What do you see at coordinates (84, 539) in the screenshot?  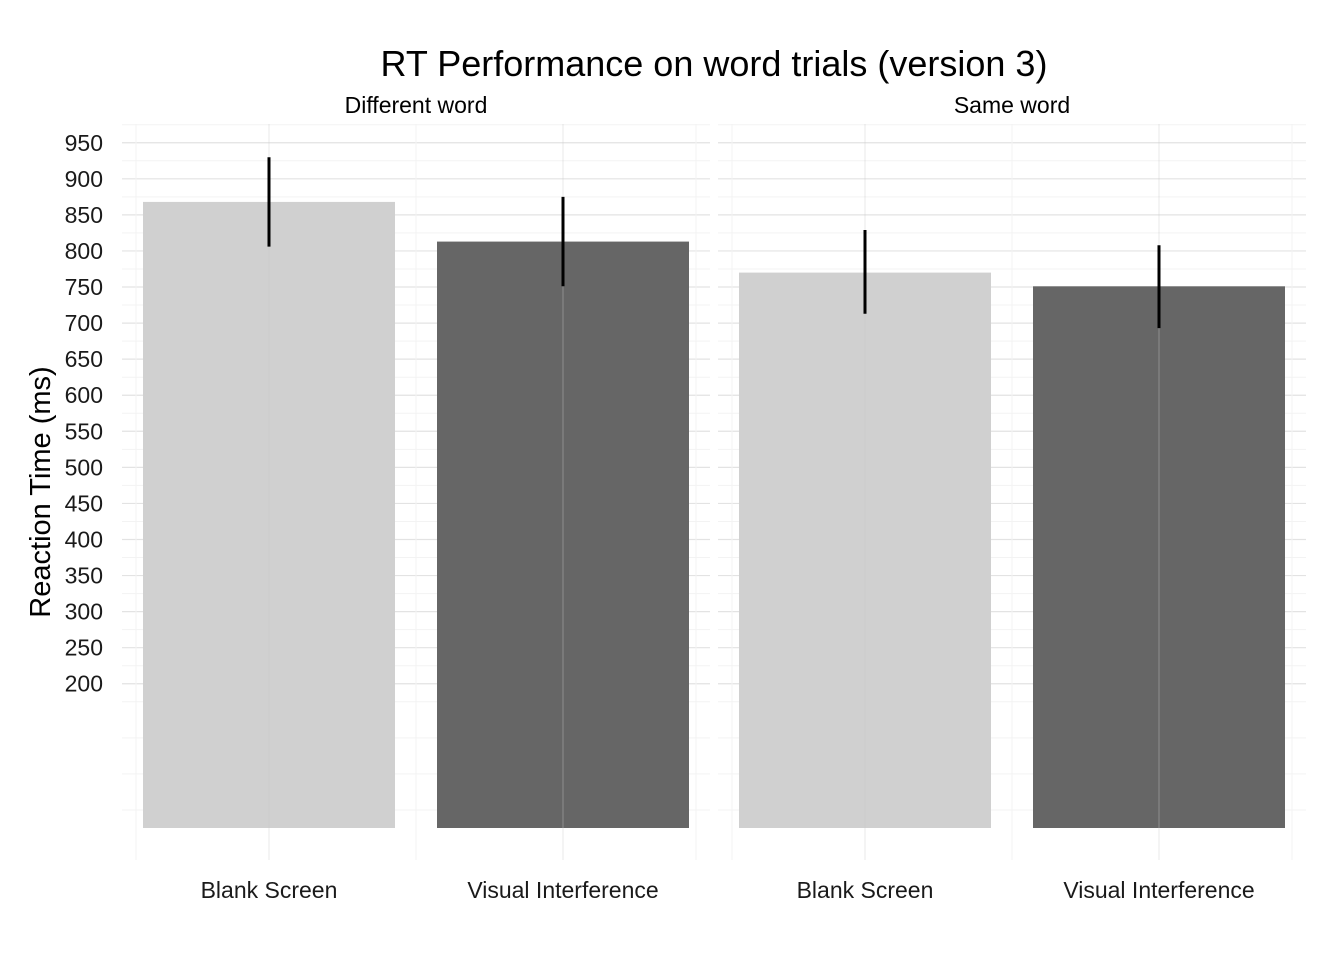 I see `y-tick-label: 400` at bounding box center [84, 539].